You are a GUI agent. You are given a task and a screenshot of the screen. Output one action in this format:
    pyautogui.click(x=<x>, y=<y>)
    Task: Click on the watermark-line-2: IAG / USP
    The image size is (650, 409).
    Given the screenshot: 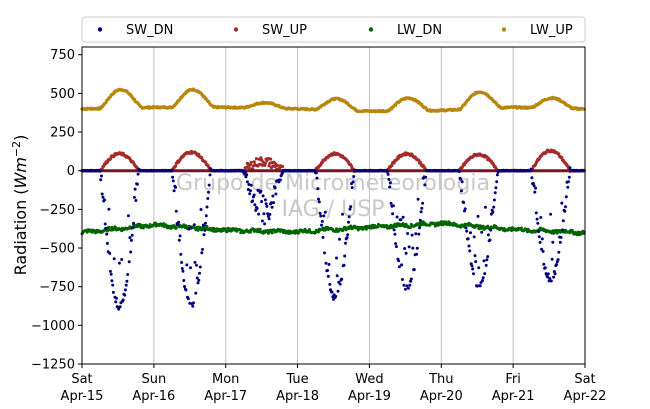 What is the action you would take?
    pyautogui.click(x=333, y=209)
    